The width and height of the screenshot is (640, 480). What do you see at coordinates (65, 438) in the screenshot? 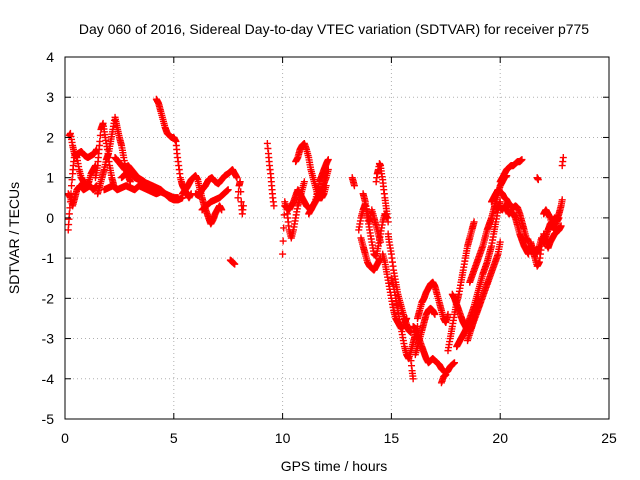
I see `x-tick-label: 0` at bounding box center [65, 438].